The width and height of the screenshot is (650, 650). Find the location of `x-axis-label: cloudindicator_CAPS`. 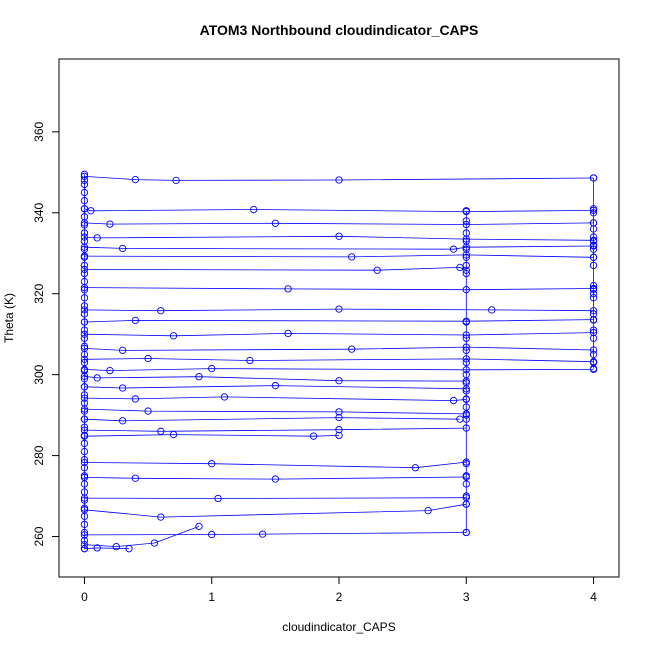

x-axis-label: cloudindicator_CAPS is located at coordinates (338, 627).